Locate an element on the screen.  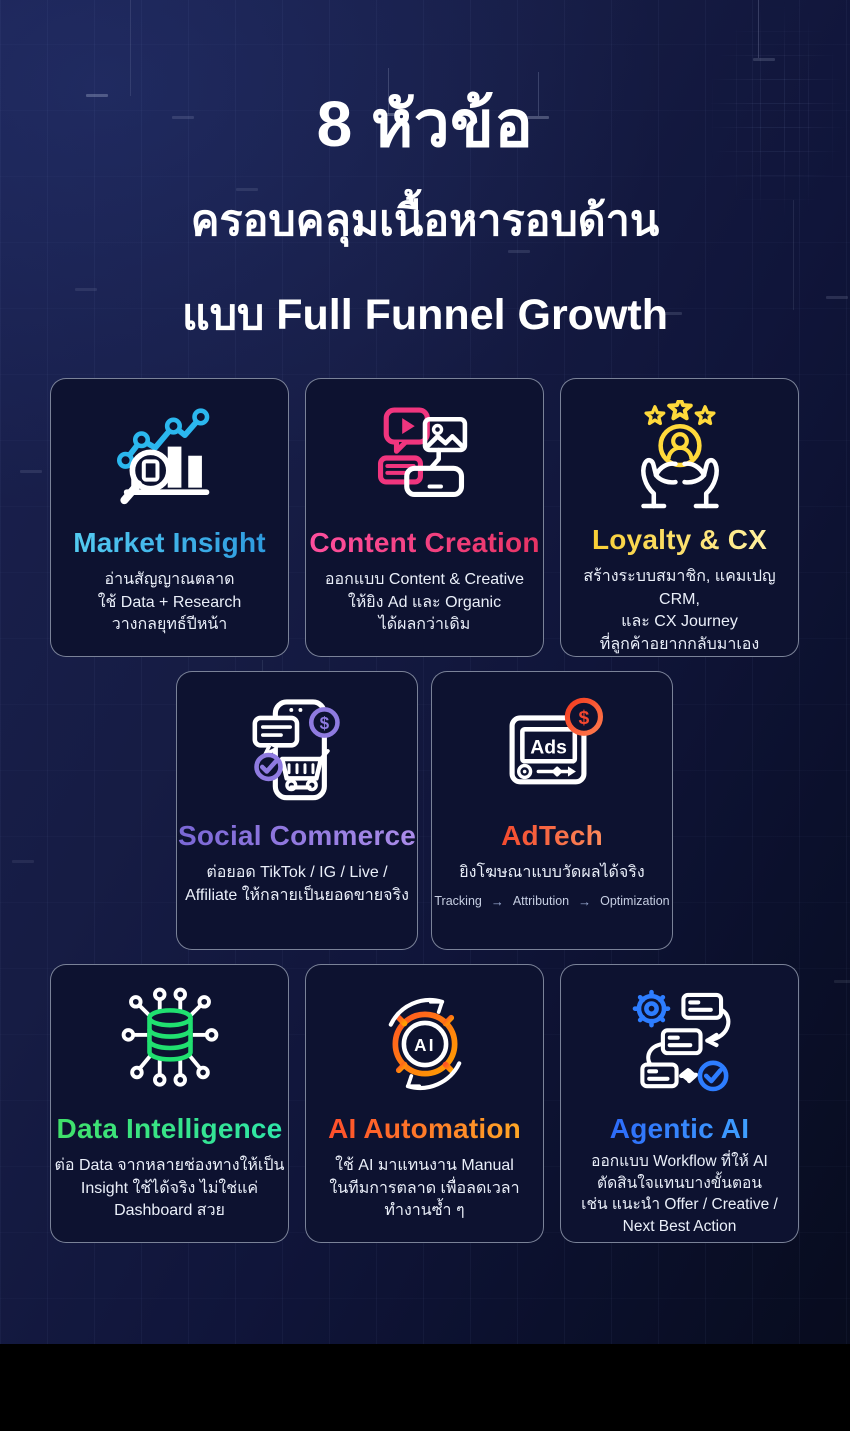
card-line: ต่อ Data จากหลายช่องทางให้เป็น is located at coordinates (169, 1165).